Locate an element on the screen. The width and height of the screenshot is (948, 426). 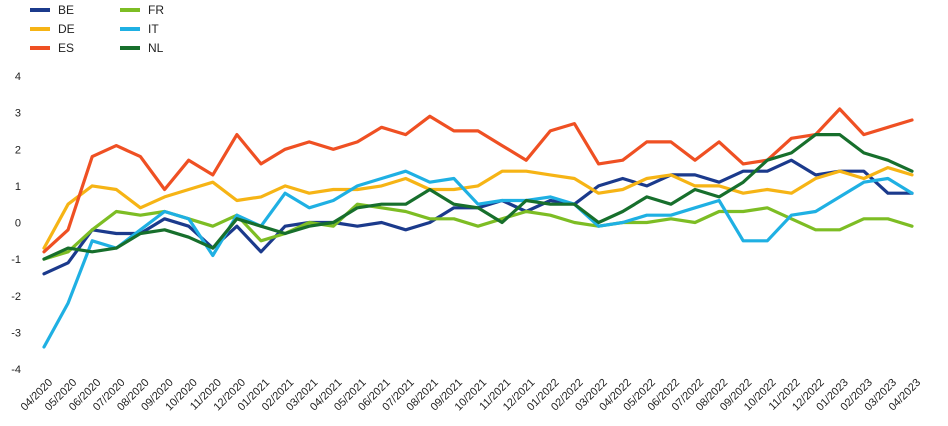
y-tick-label: 1 is located at coordinates (18, 187).